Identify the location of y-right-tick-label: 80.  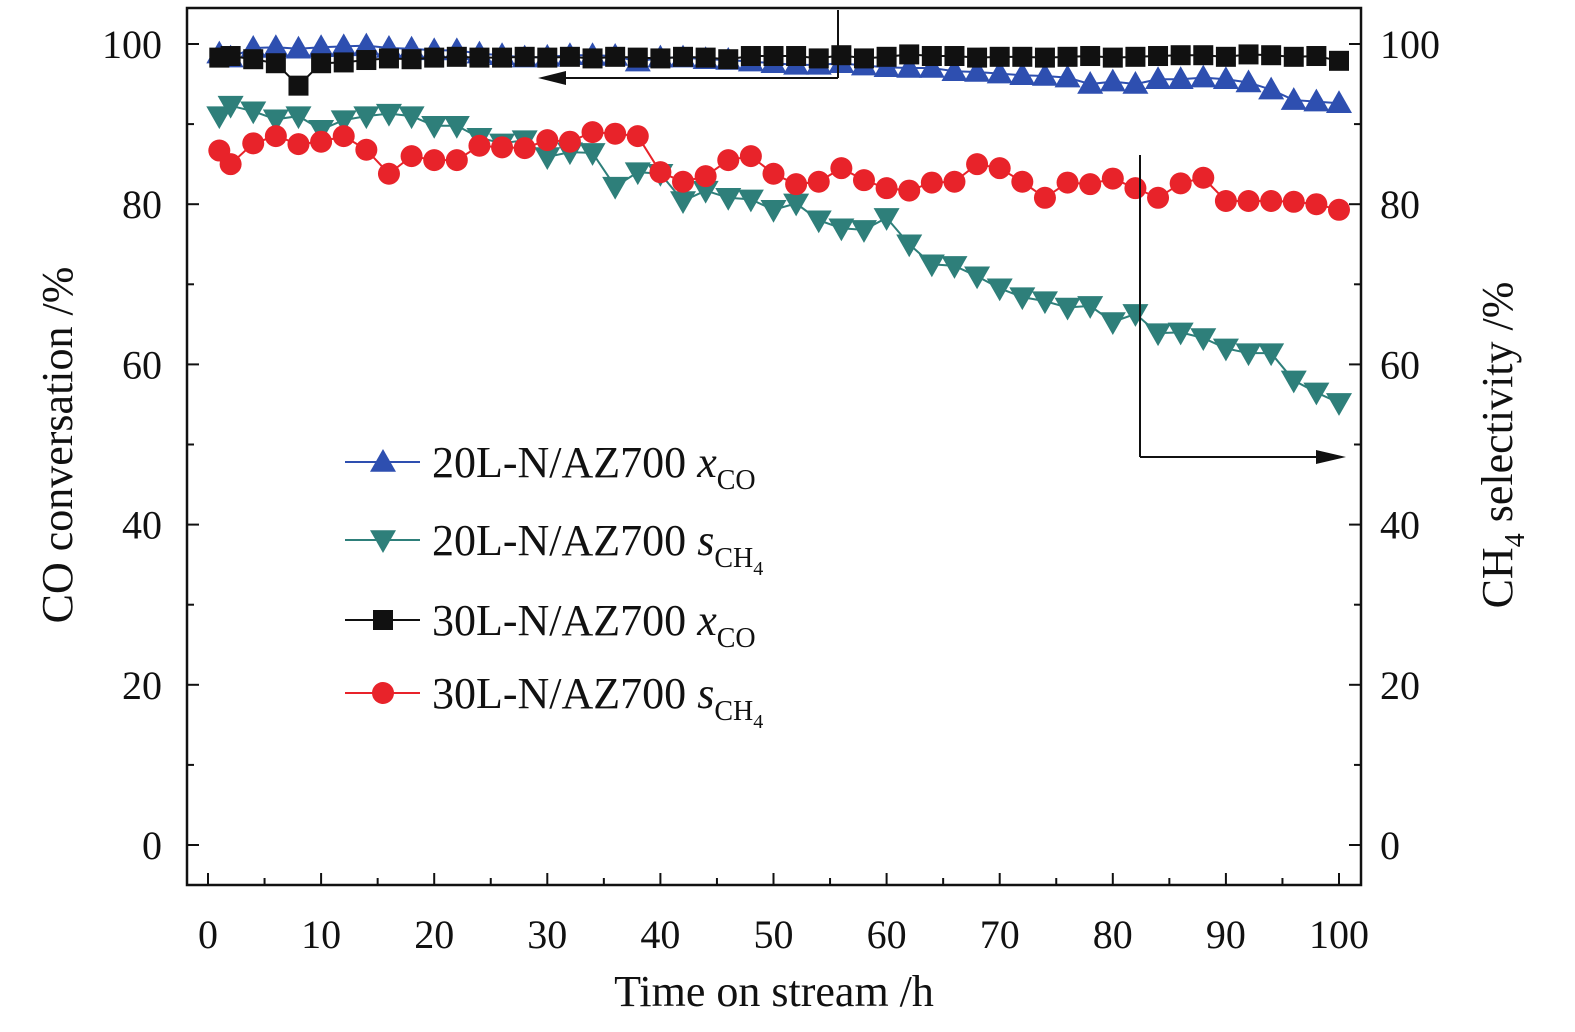
(1400, 204).